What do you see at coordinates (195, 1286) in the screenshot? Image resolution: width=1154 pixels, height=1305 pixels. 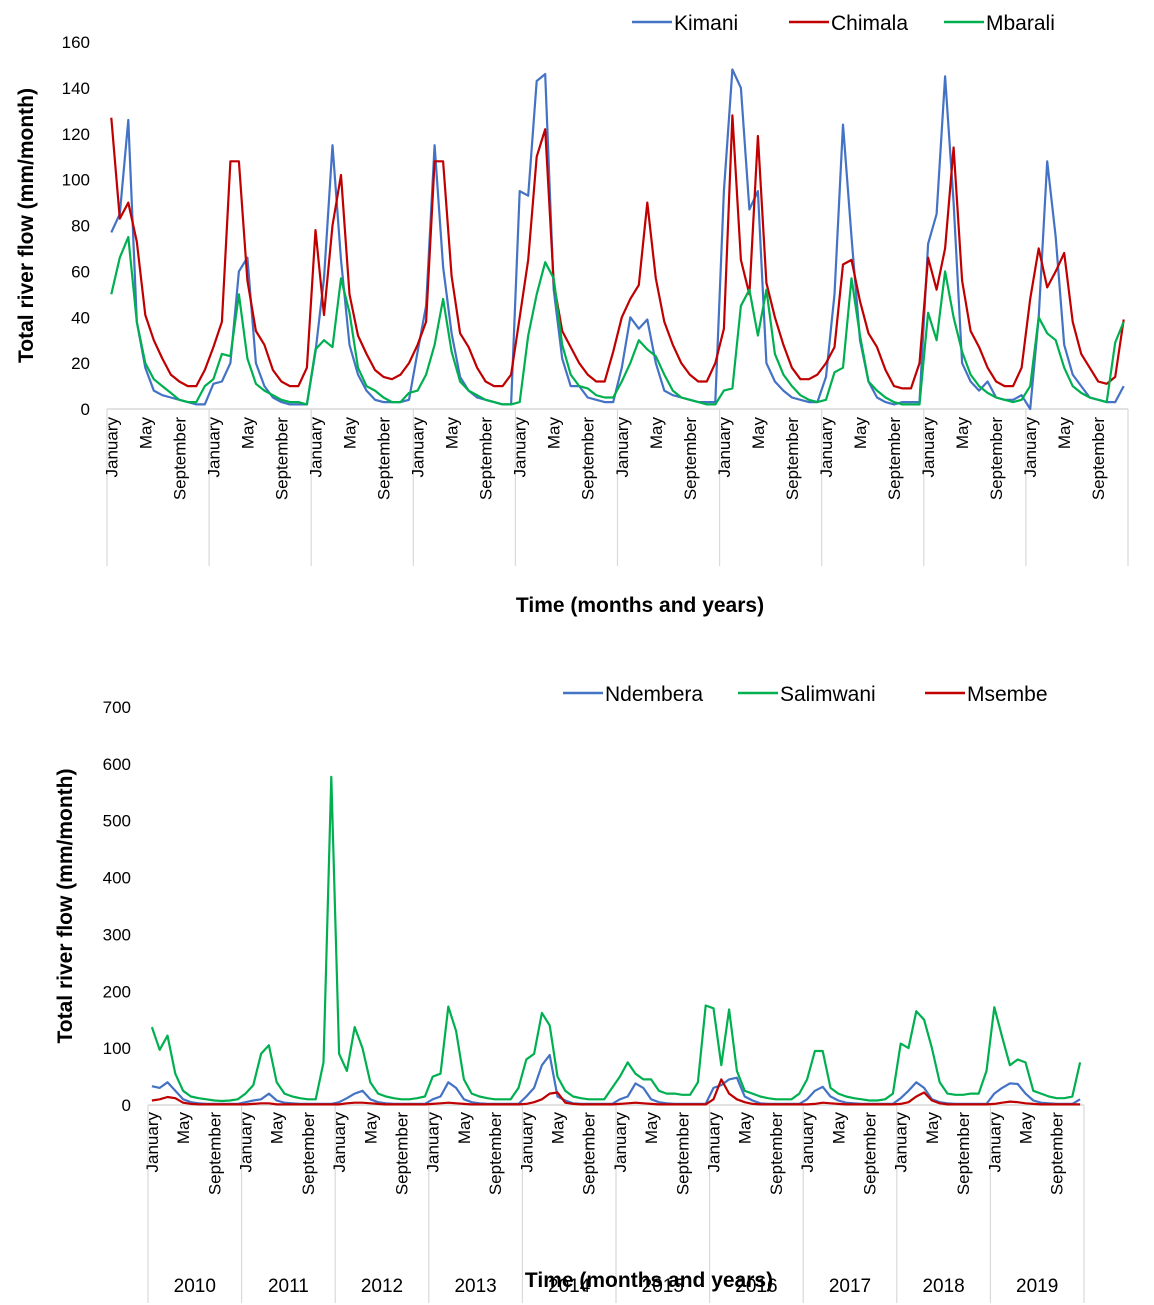 I see `year-label: 2010` at bounding box center [195, 1286].